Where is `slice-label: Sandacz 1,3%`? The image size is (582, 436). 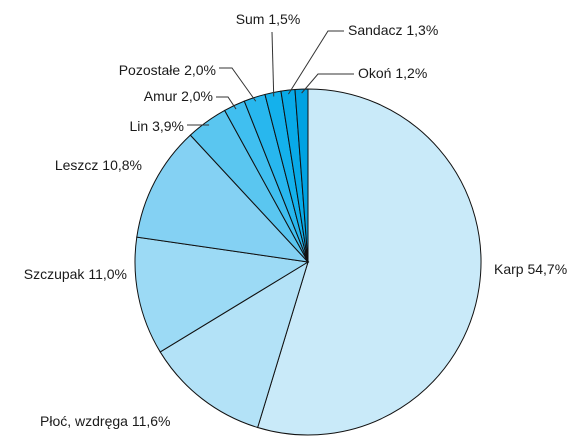 slice-label: Sandacz 1,3% is located at coordinates (393, 30).